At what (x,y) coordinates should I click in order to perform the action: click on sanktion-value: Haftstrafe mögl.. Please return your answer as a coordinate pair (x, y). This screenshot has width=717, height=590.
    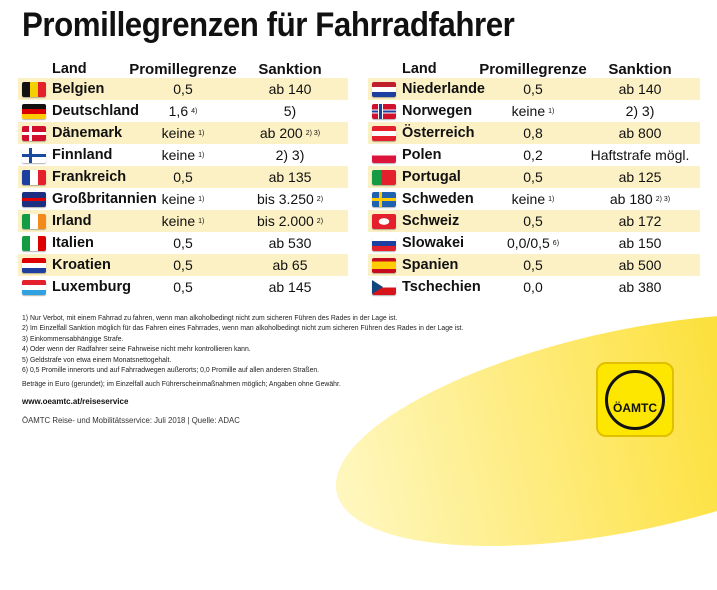
    Looking at the image, I should click on (640, 155).